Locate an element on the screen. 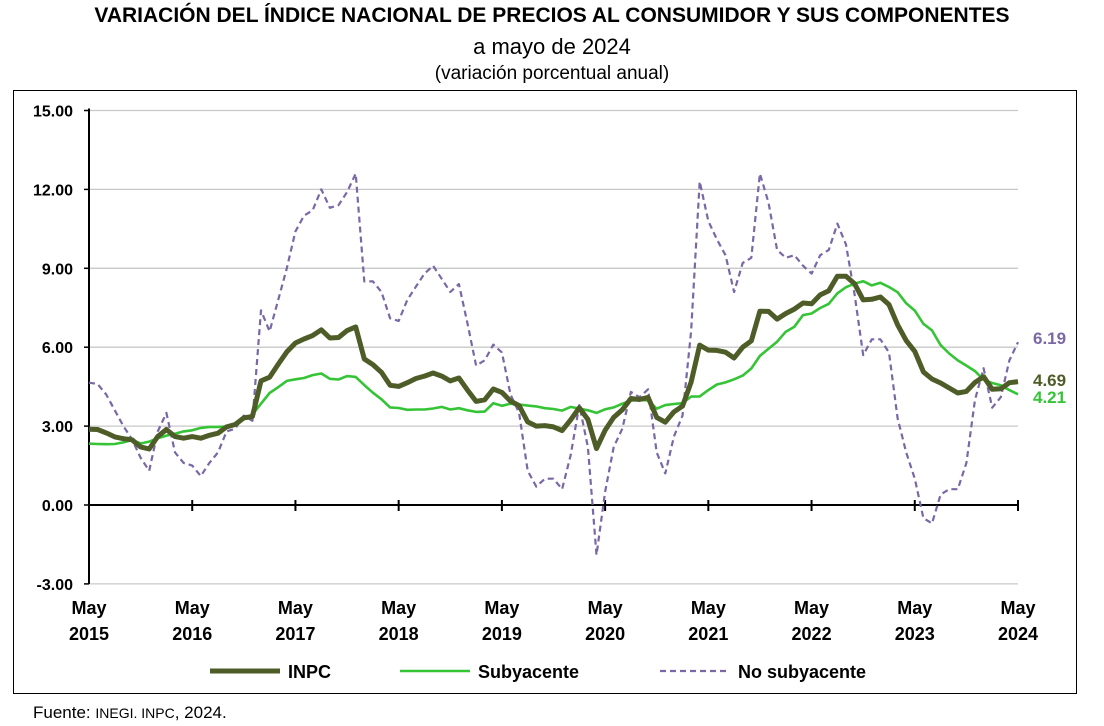 This screenshot has width=1104, height=726. x-tick-label-year: 2017 is located at coordinates (295, 634).